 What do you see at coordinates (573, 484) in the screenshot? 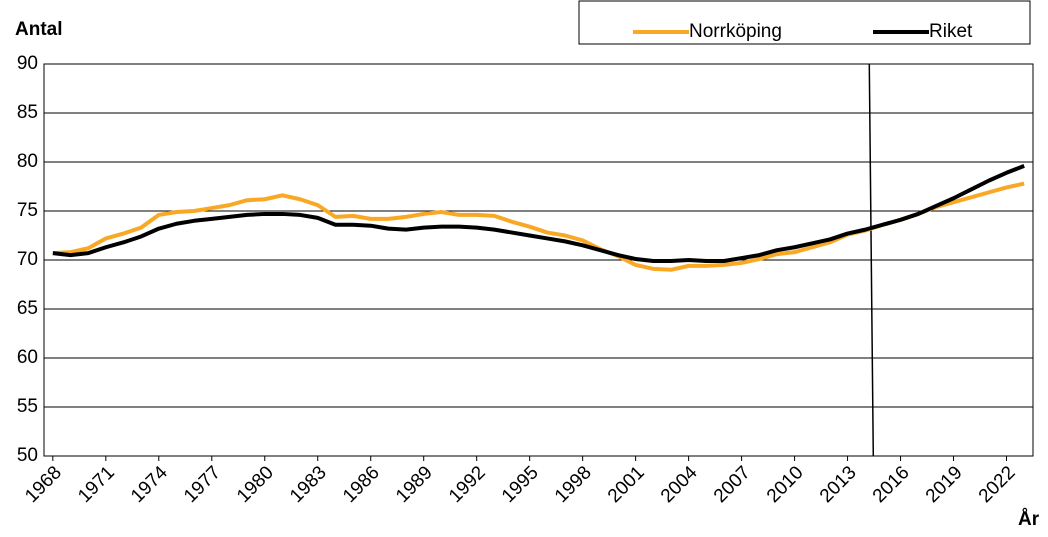
I see `x-tick-label: 1998` at bounding box center [573, 484].